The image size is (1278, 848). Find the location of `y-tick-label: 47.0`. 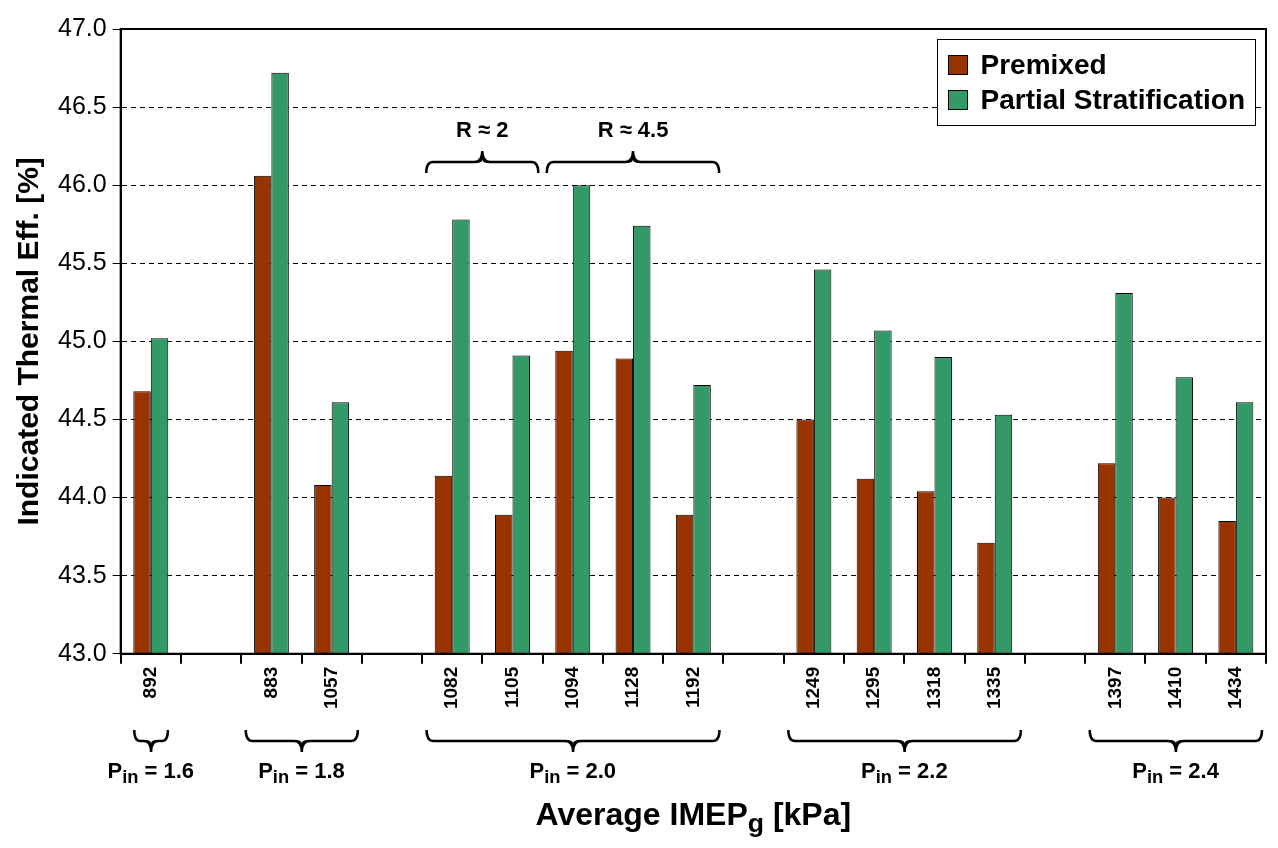

y-tick-label: 47.0 is located at coordinates (82, 26).